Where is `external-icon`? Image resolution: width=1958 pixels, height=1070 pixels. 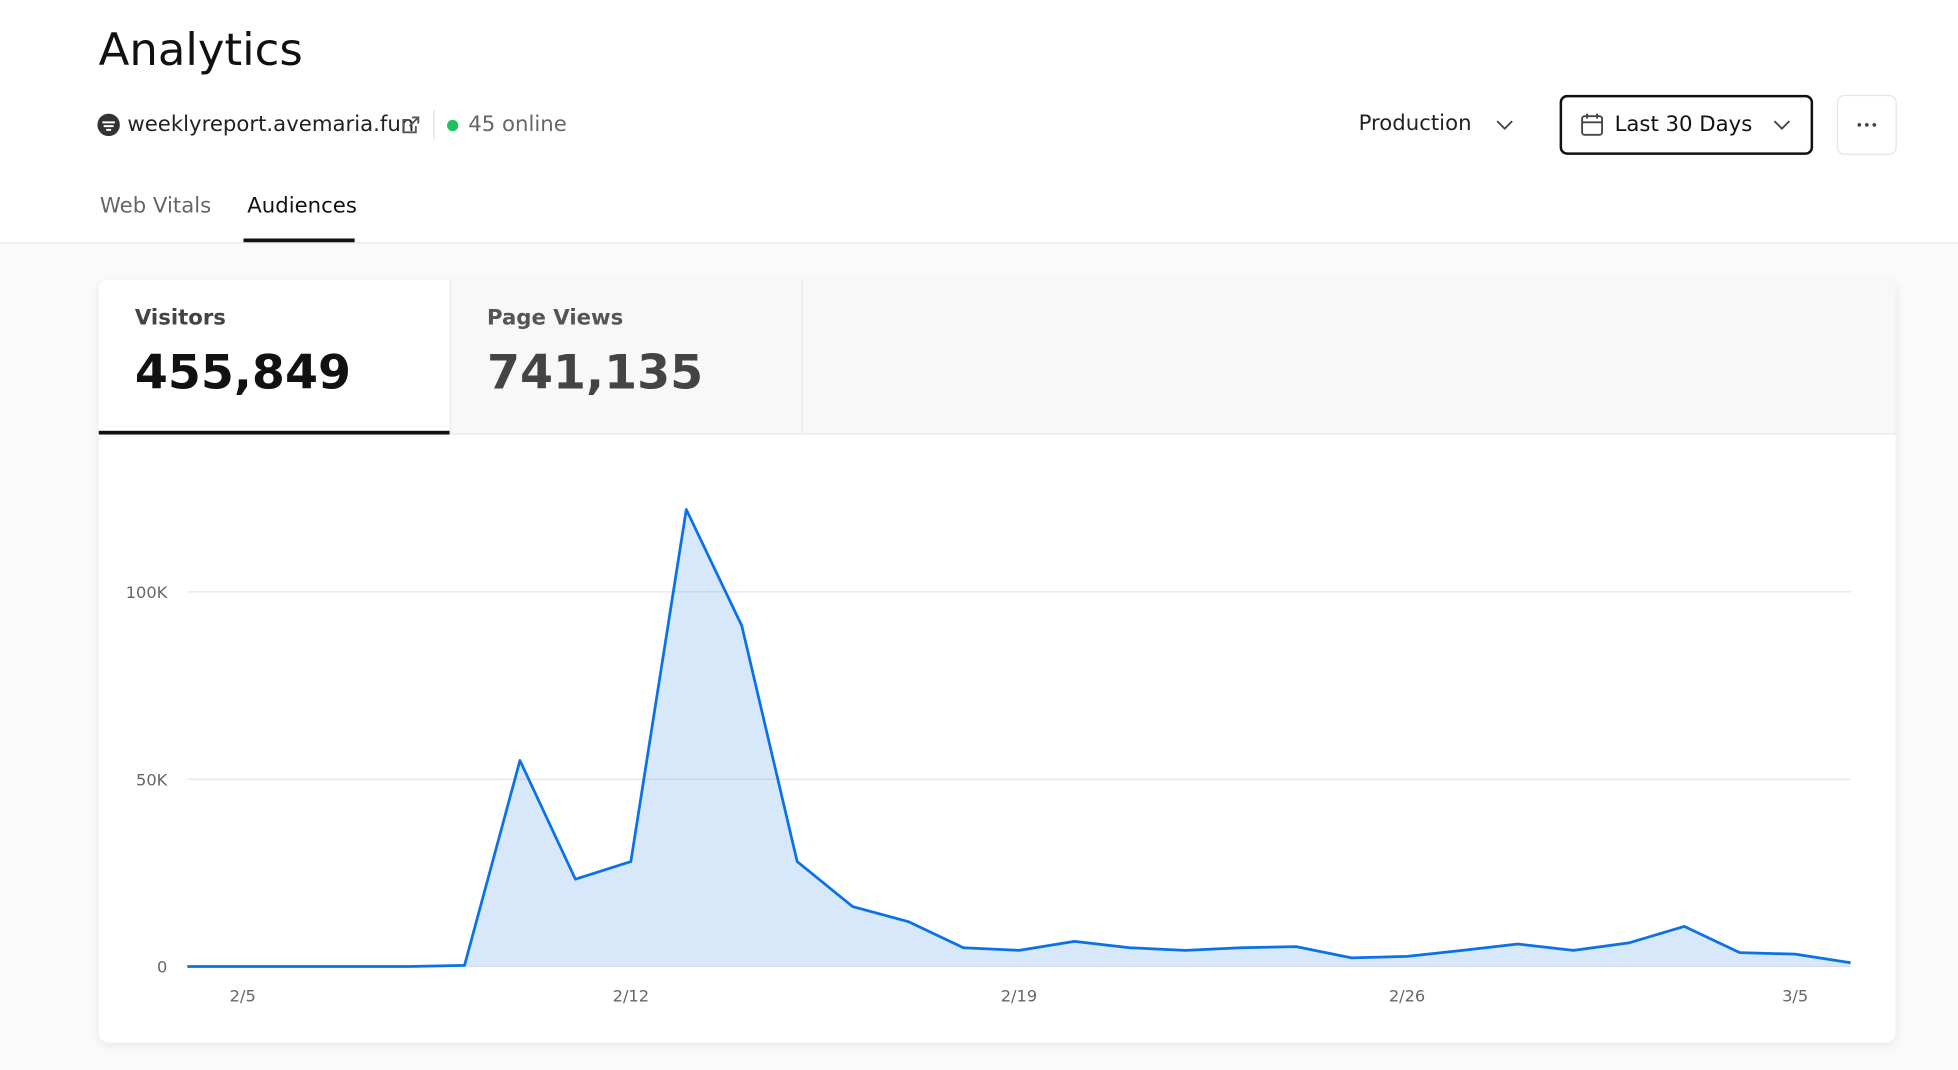 external-icon is located at coordinates (411, 125).